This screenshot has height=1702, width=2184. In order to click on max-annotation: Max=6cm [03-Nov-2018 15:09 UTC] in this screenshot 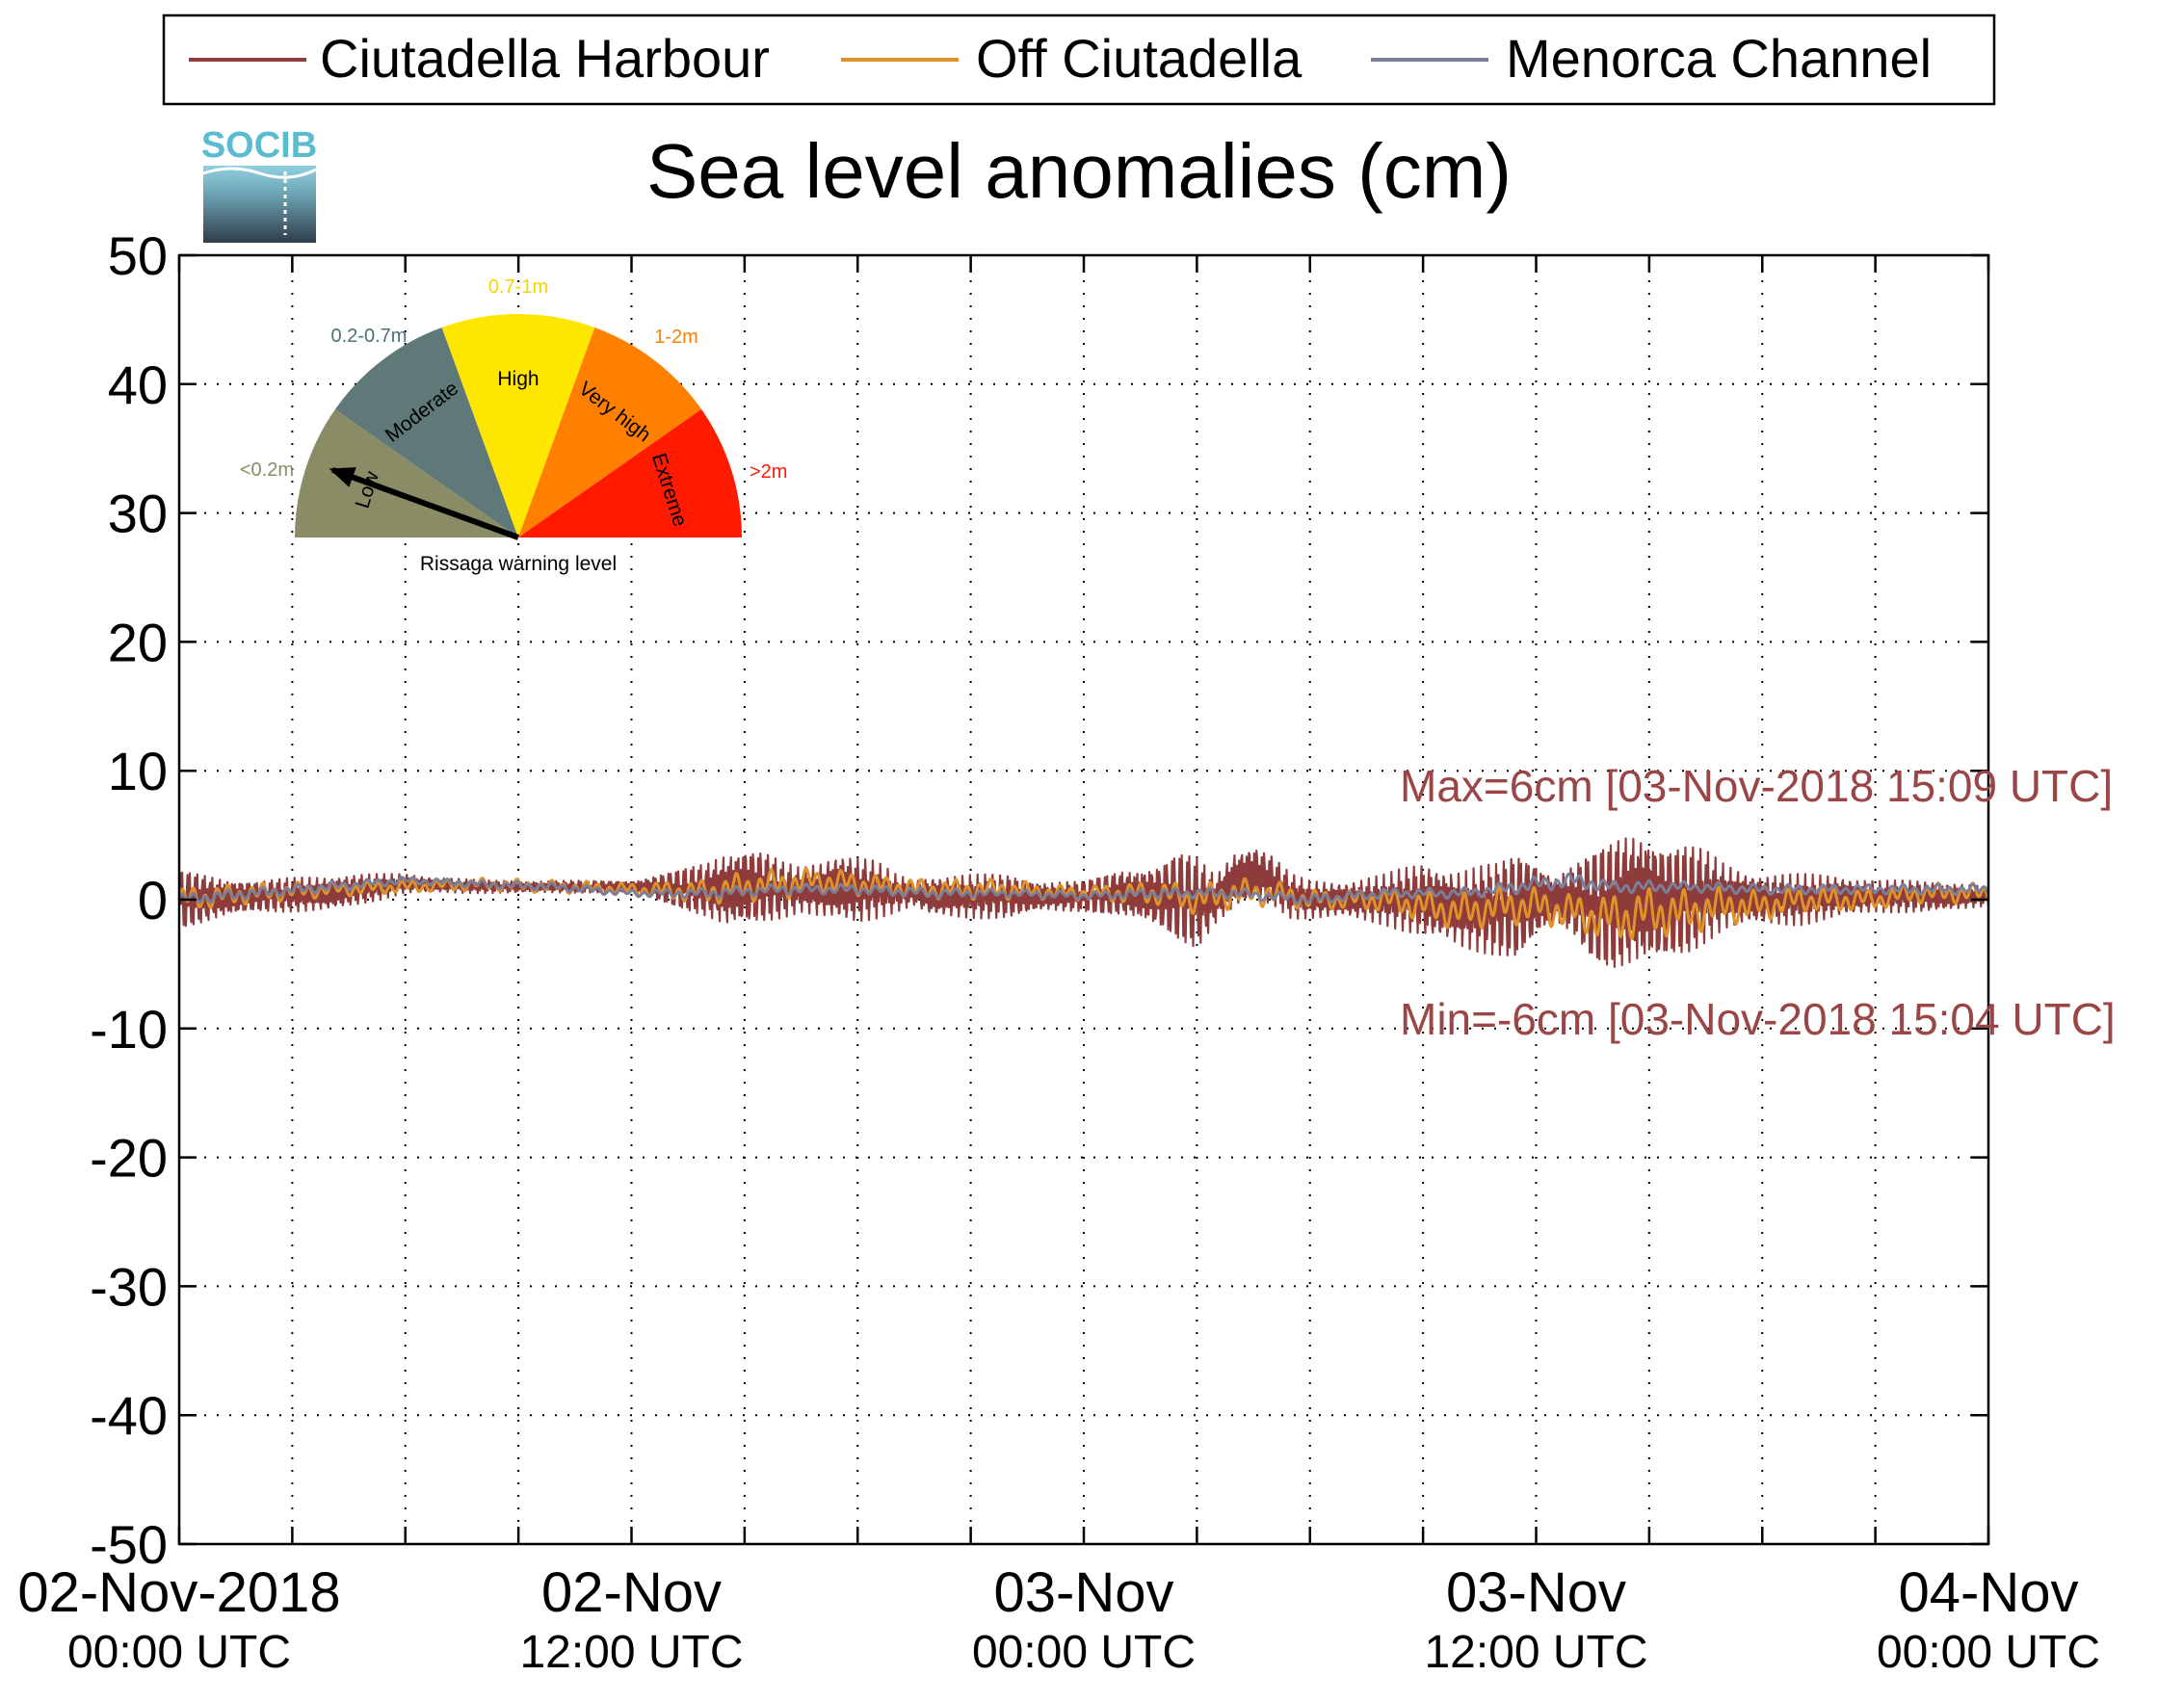, I will do `click(1757, 786)`.